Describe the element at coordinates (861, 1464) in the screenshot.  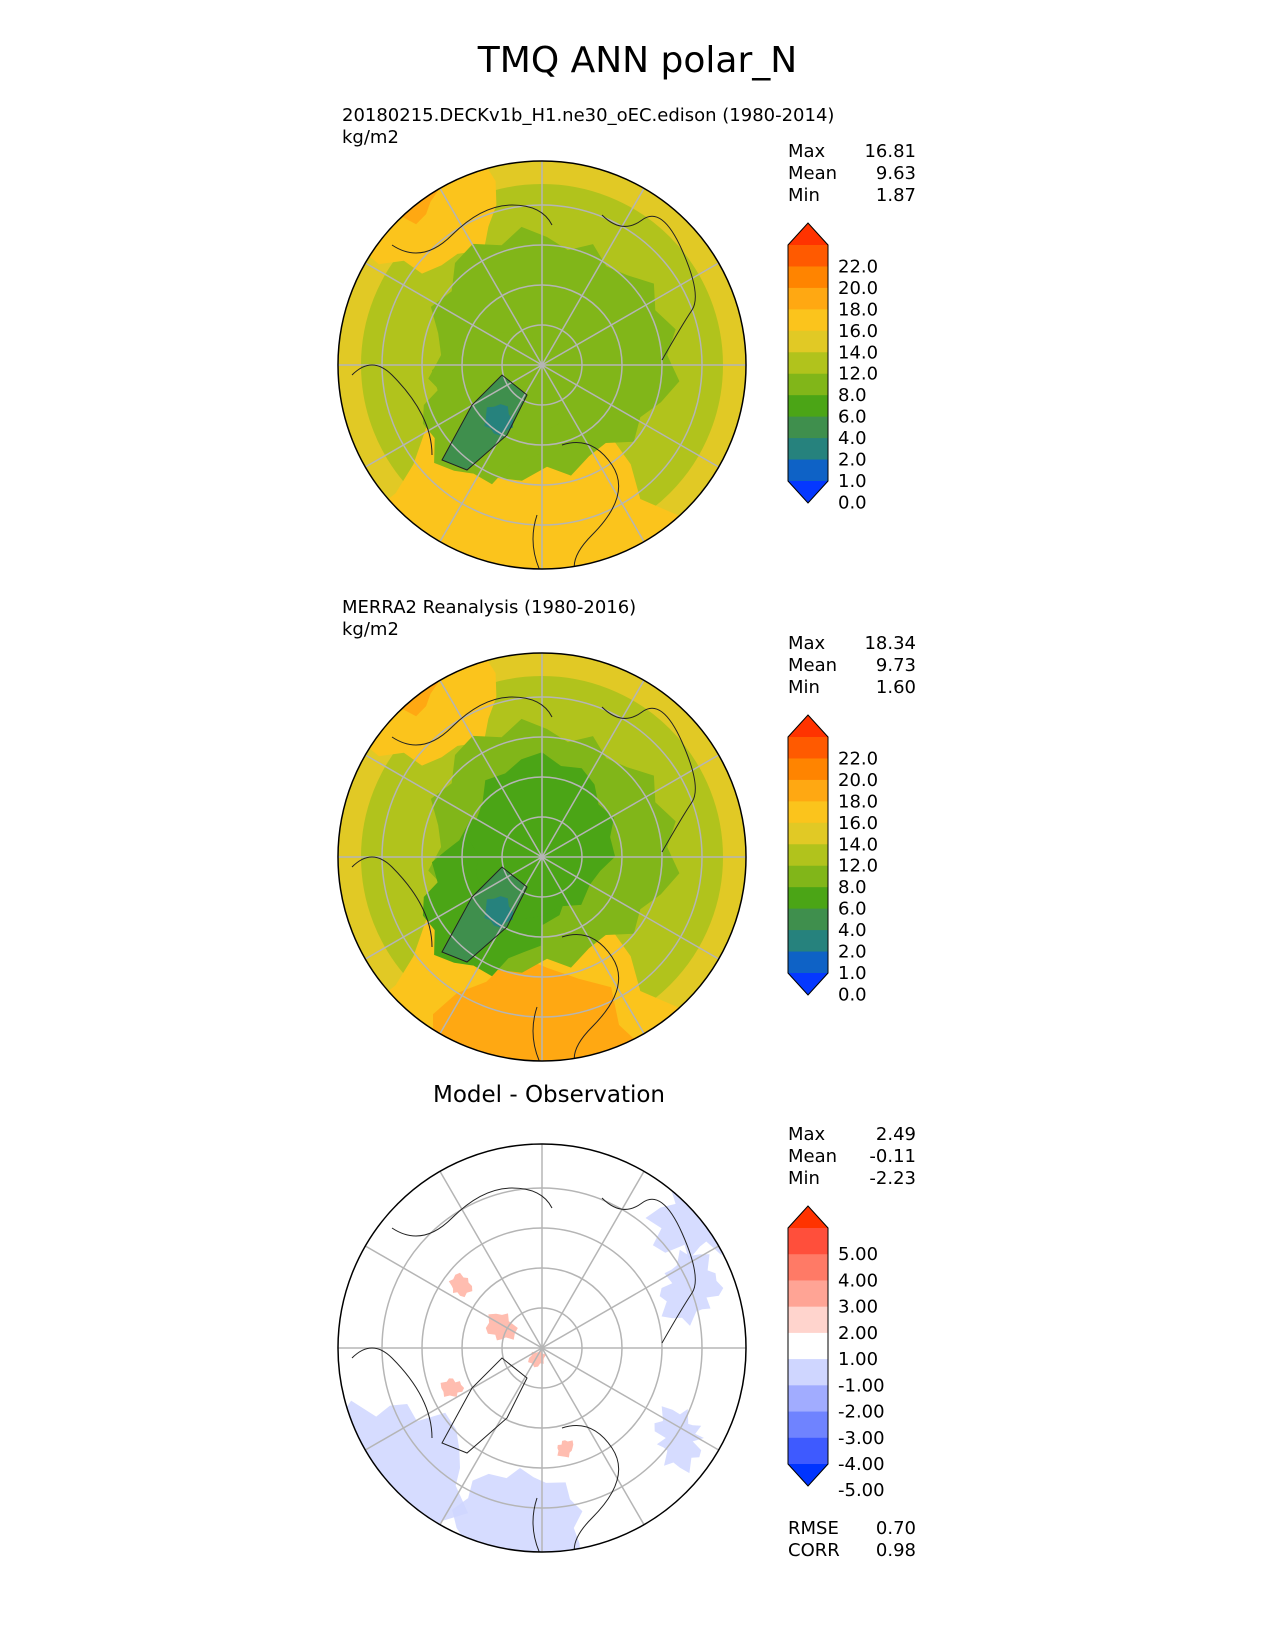
I see `colorbar-tick-label: -4.00` at that location.